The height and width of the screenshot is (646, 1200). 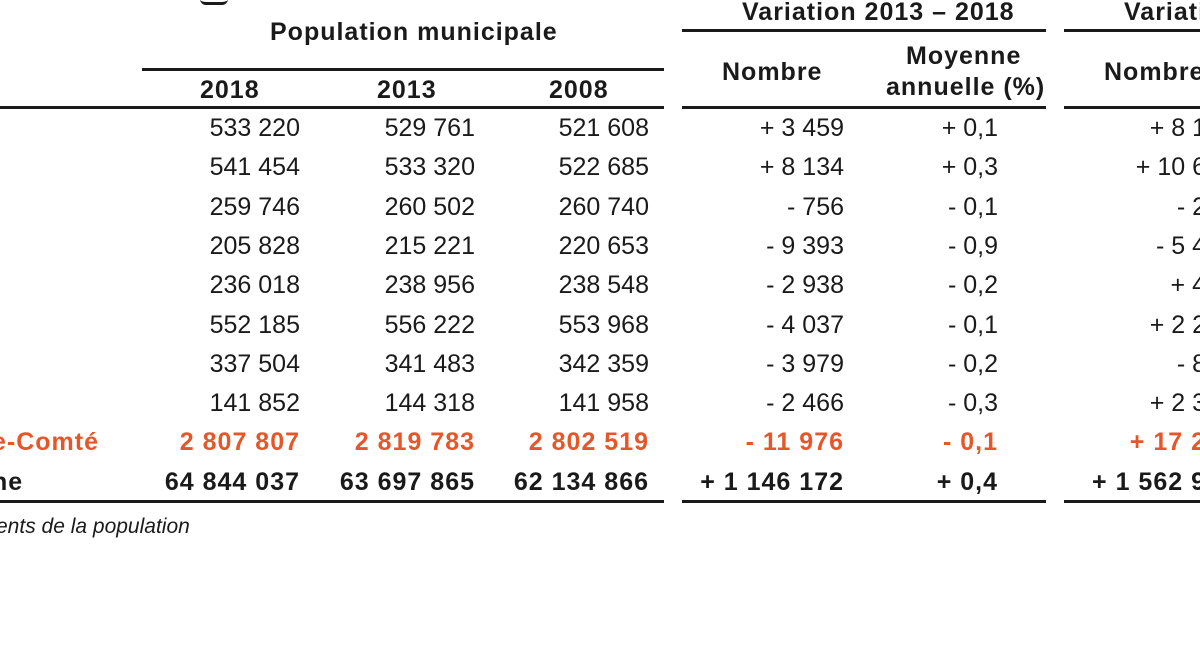 What do you see at coordinates (603, 245) in the screenshot?
I see `cell-pop-2008: 220 653` at bounding box center [603, 245].